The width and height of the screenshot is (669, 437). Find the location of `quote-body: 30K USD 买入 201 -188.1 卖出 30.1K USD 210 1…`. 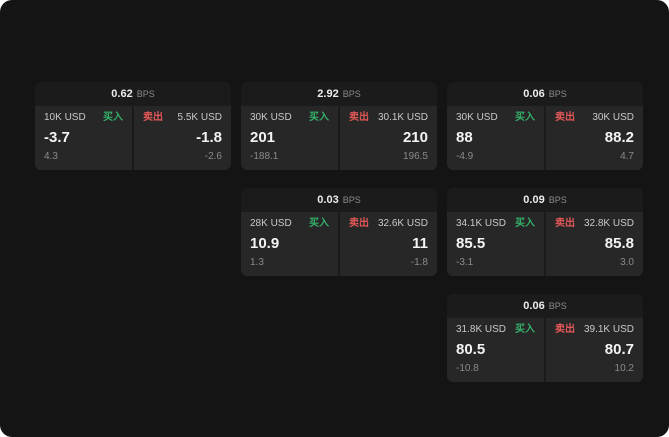

quote-body: 30K USD 买入 201 -188.1 卖出 30.1K USD 210 1… is located at coordinates (339, 138).